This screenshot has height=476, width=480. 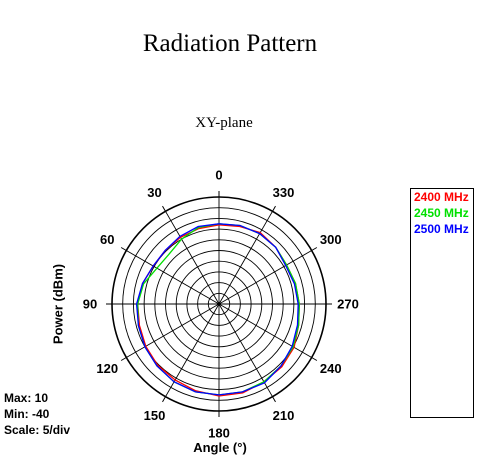 What do you see at coordinates (219, 433) in the screenshot?
I see `angle-tick-label: 180` at bounding box center [219, 433].